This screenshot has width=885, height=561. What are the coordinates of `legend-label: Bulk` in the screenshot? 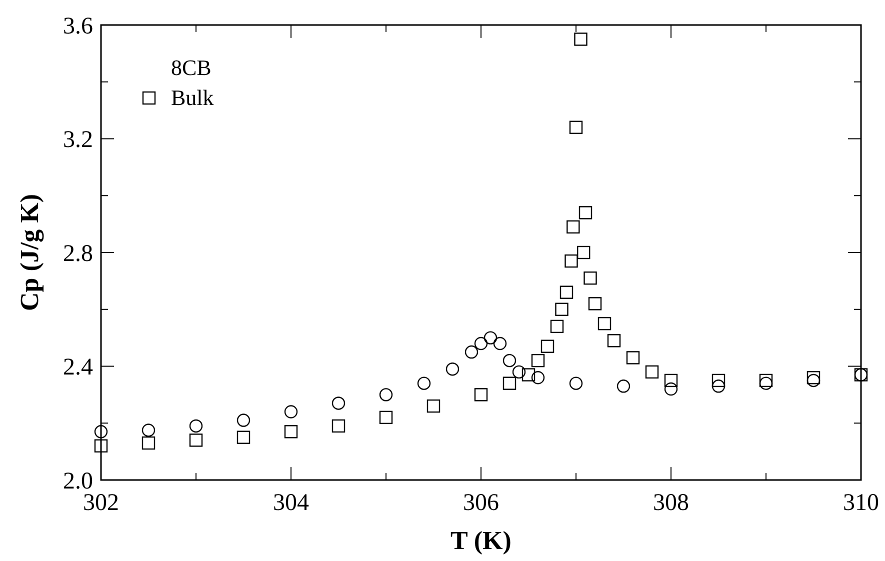 It's located at (192, 97).